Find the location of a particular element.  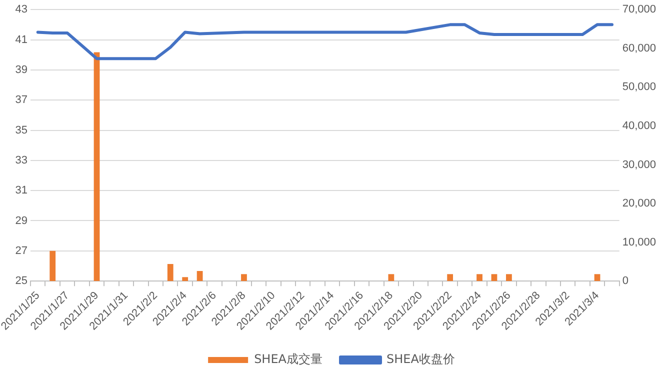

y2-tick-label: 30,000 is located at coordinates (639, 164).